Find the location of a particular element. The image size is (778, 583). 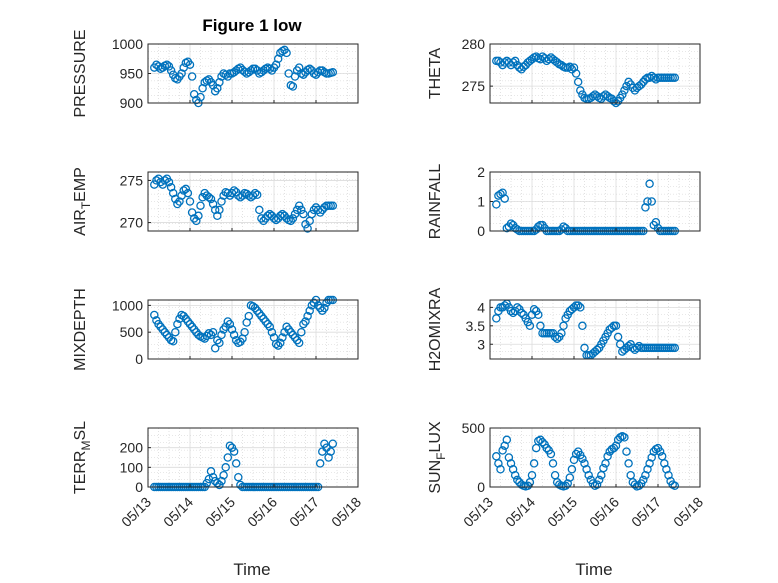

subplot-rainfall: 0 1 2 RAINFALL is located at coordinates (564, 202).